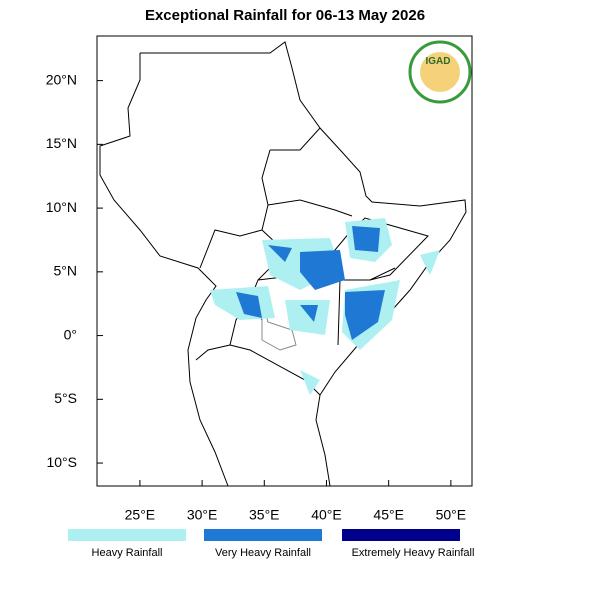  I want to click on title: Exceptional Rainfall for 06-13 May 2026, so click(285, 15).